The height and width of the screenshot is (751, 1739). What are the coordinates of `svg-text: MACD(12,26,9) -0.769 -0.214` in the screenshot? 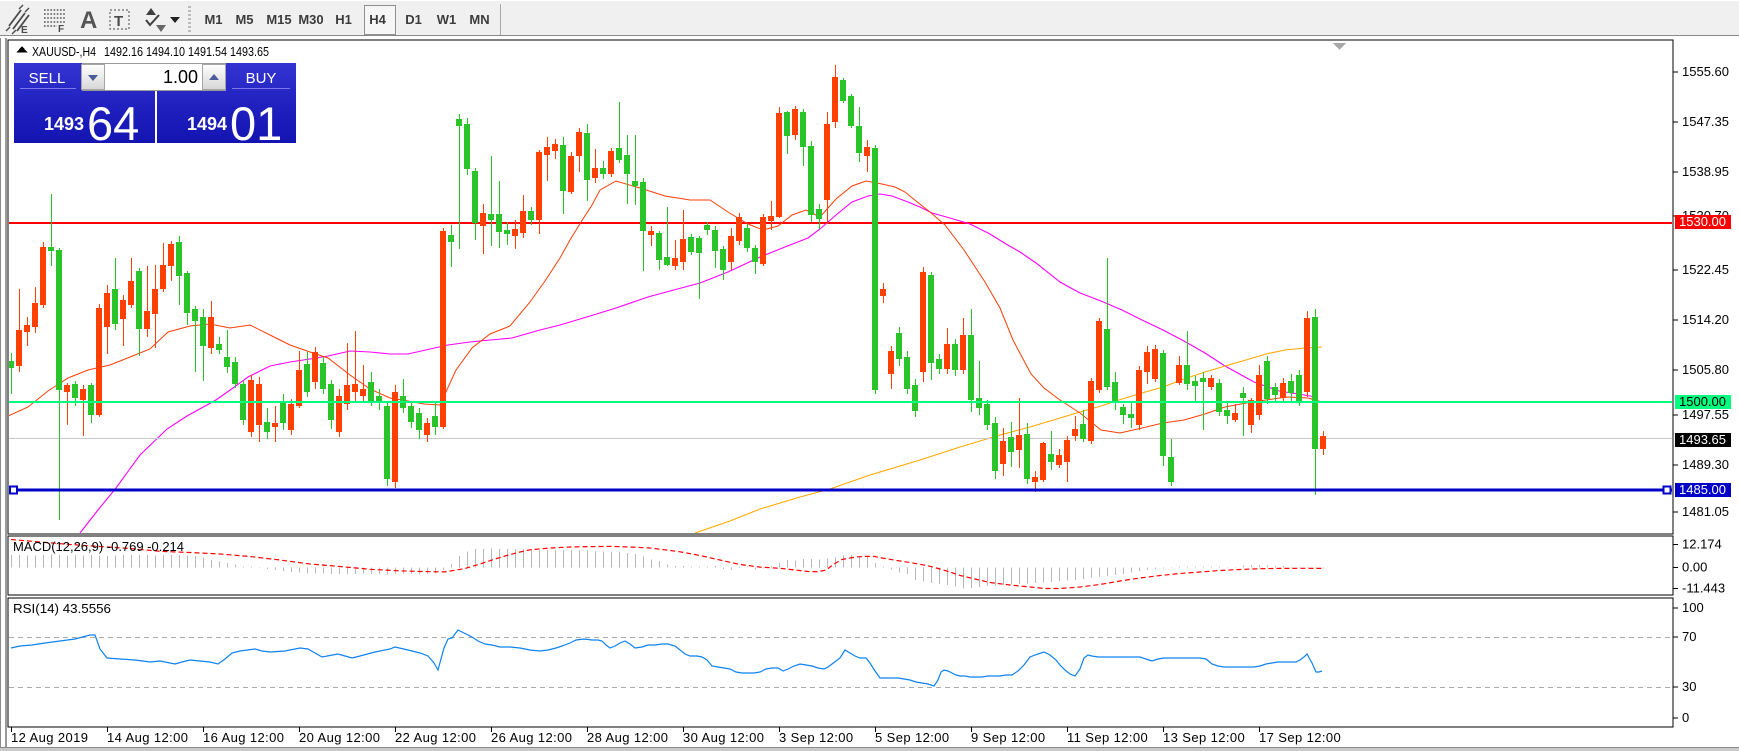 It's located at (98, 546).